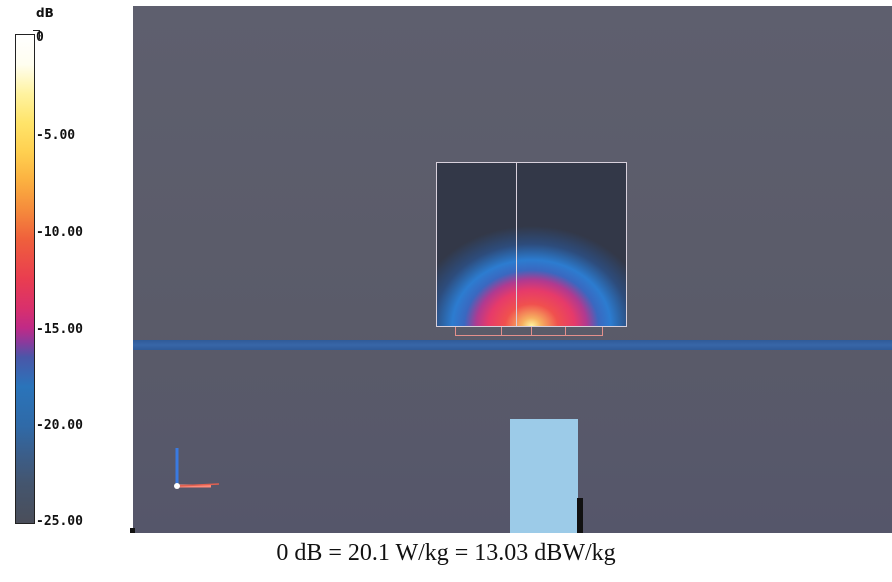  I want to click on legend-tick-25: -25.00, so click(59, 521).